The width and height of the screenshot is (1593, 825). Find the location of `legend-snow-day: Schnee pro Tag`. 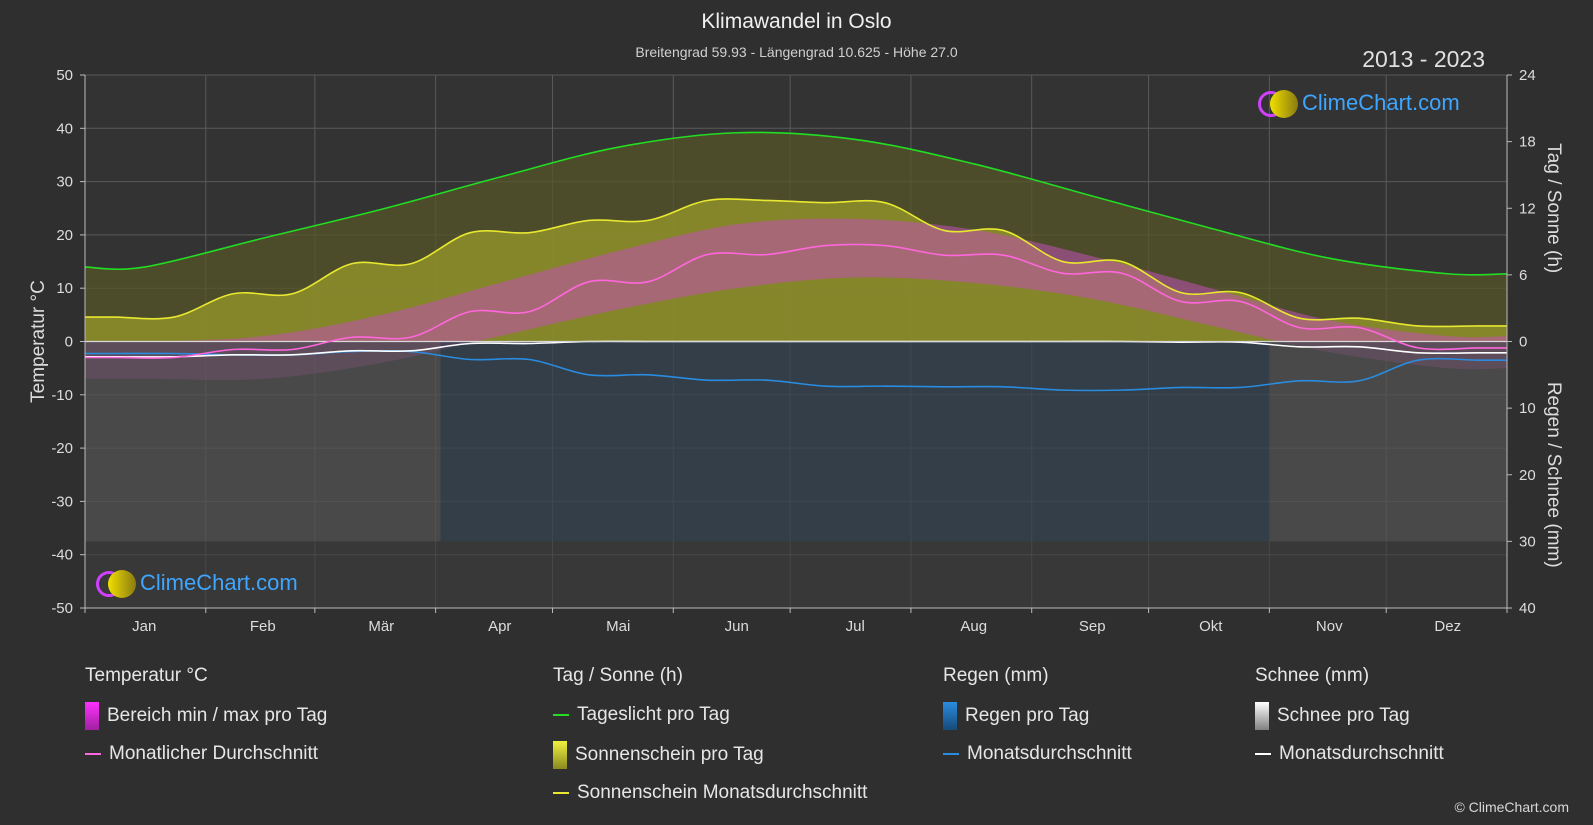

legend-snow-day: Schnee pro Tag is located at coordinates (1332, 716).